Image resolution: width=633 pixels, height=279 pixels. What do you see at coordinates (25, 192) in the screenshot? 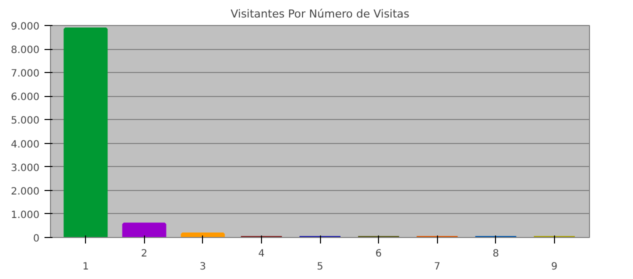
I see `y-tick-label: 2.000` at bounding box center [25, 192].